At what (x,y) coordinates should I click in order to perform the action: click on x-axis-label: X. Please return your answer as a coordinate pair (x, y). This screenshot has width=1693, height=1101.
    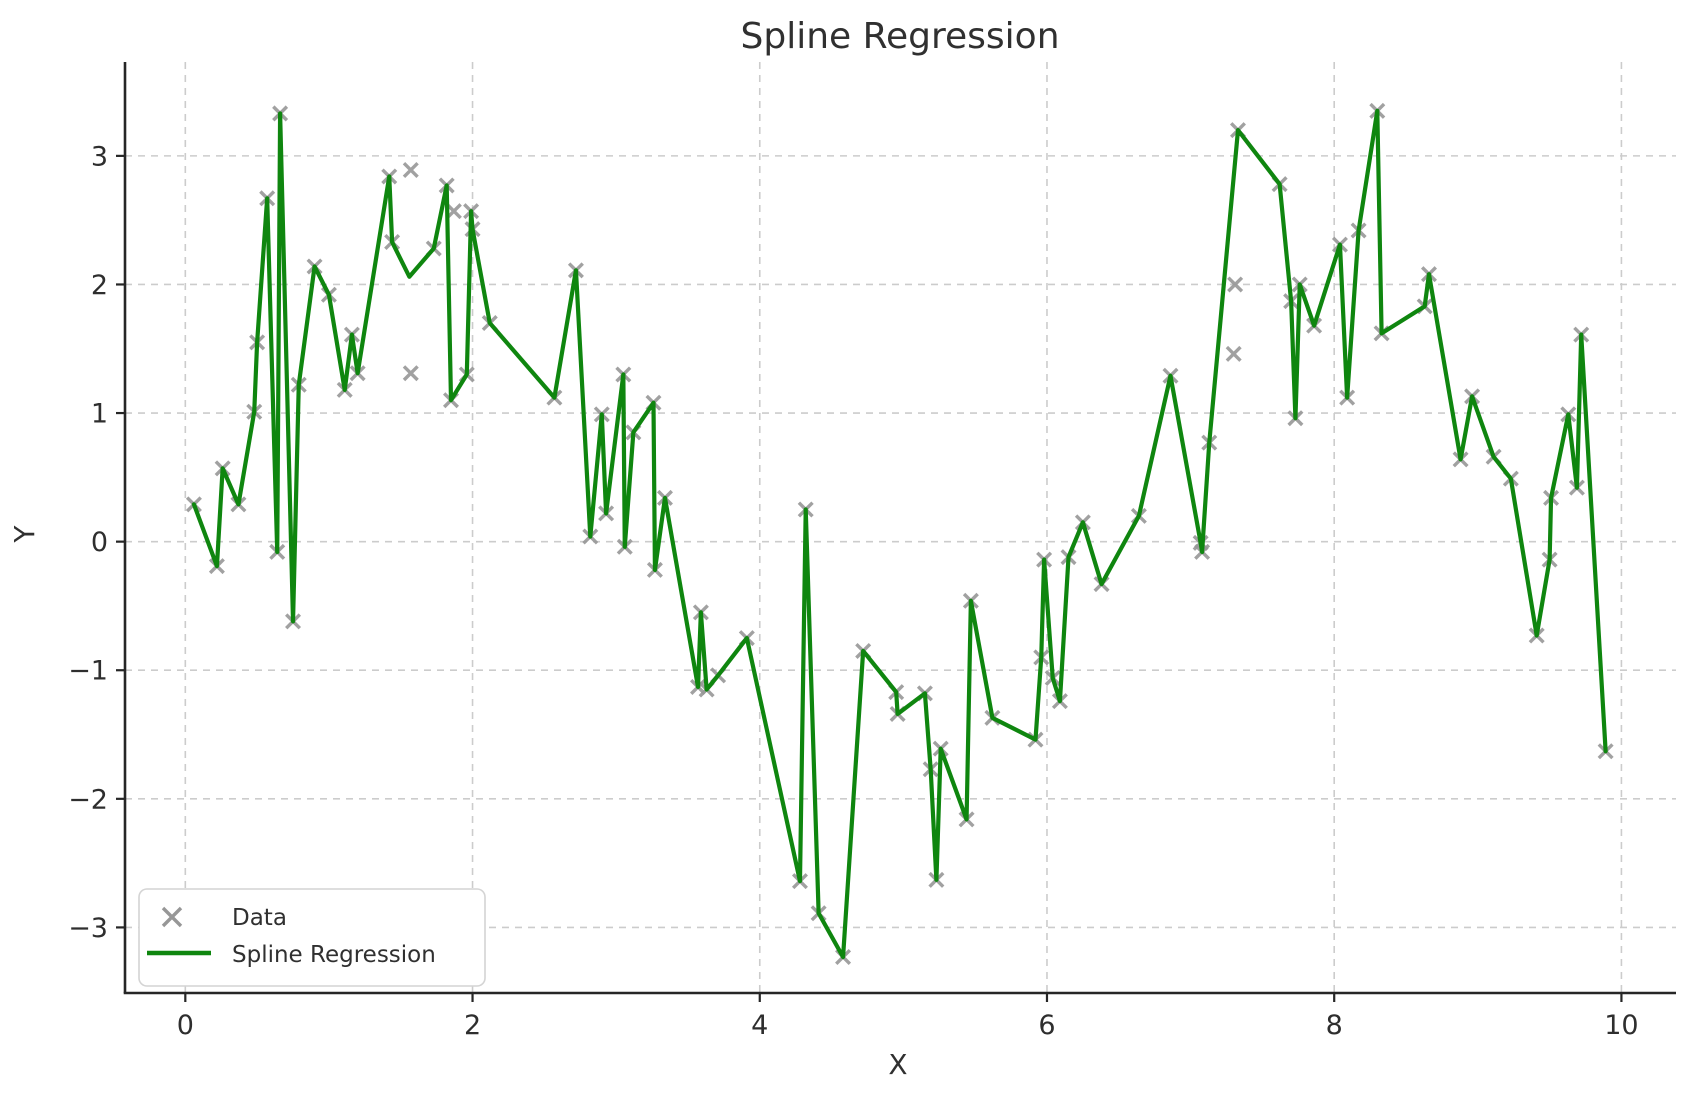
    Looking at the image, I should click on (897, 1064).